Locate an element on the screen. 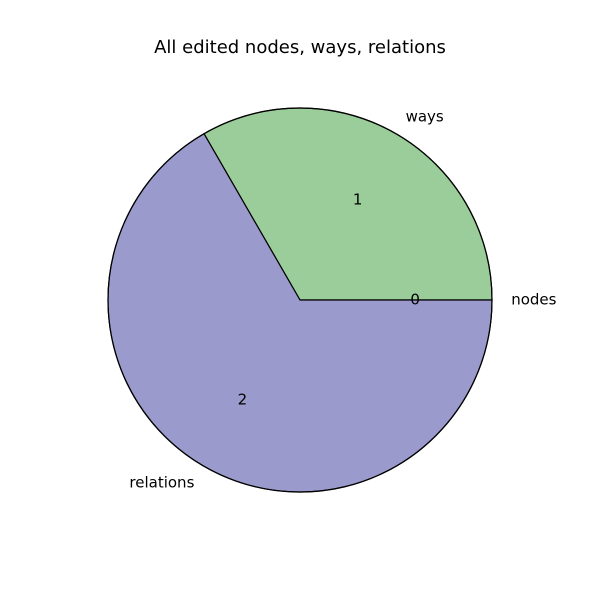 This screenshot has height=600, width=600. pie-label-ways: ways is located at coordinates (425, 117).